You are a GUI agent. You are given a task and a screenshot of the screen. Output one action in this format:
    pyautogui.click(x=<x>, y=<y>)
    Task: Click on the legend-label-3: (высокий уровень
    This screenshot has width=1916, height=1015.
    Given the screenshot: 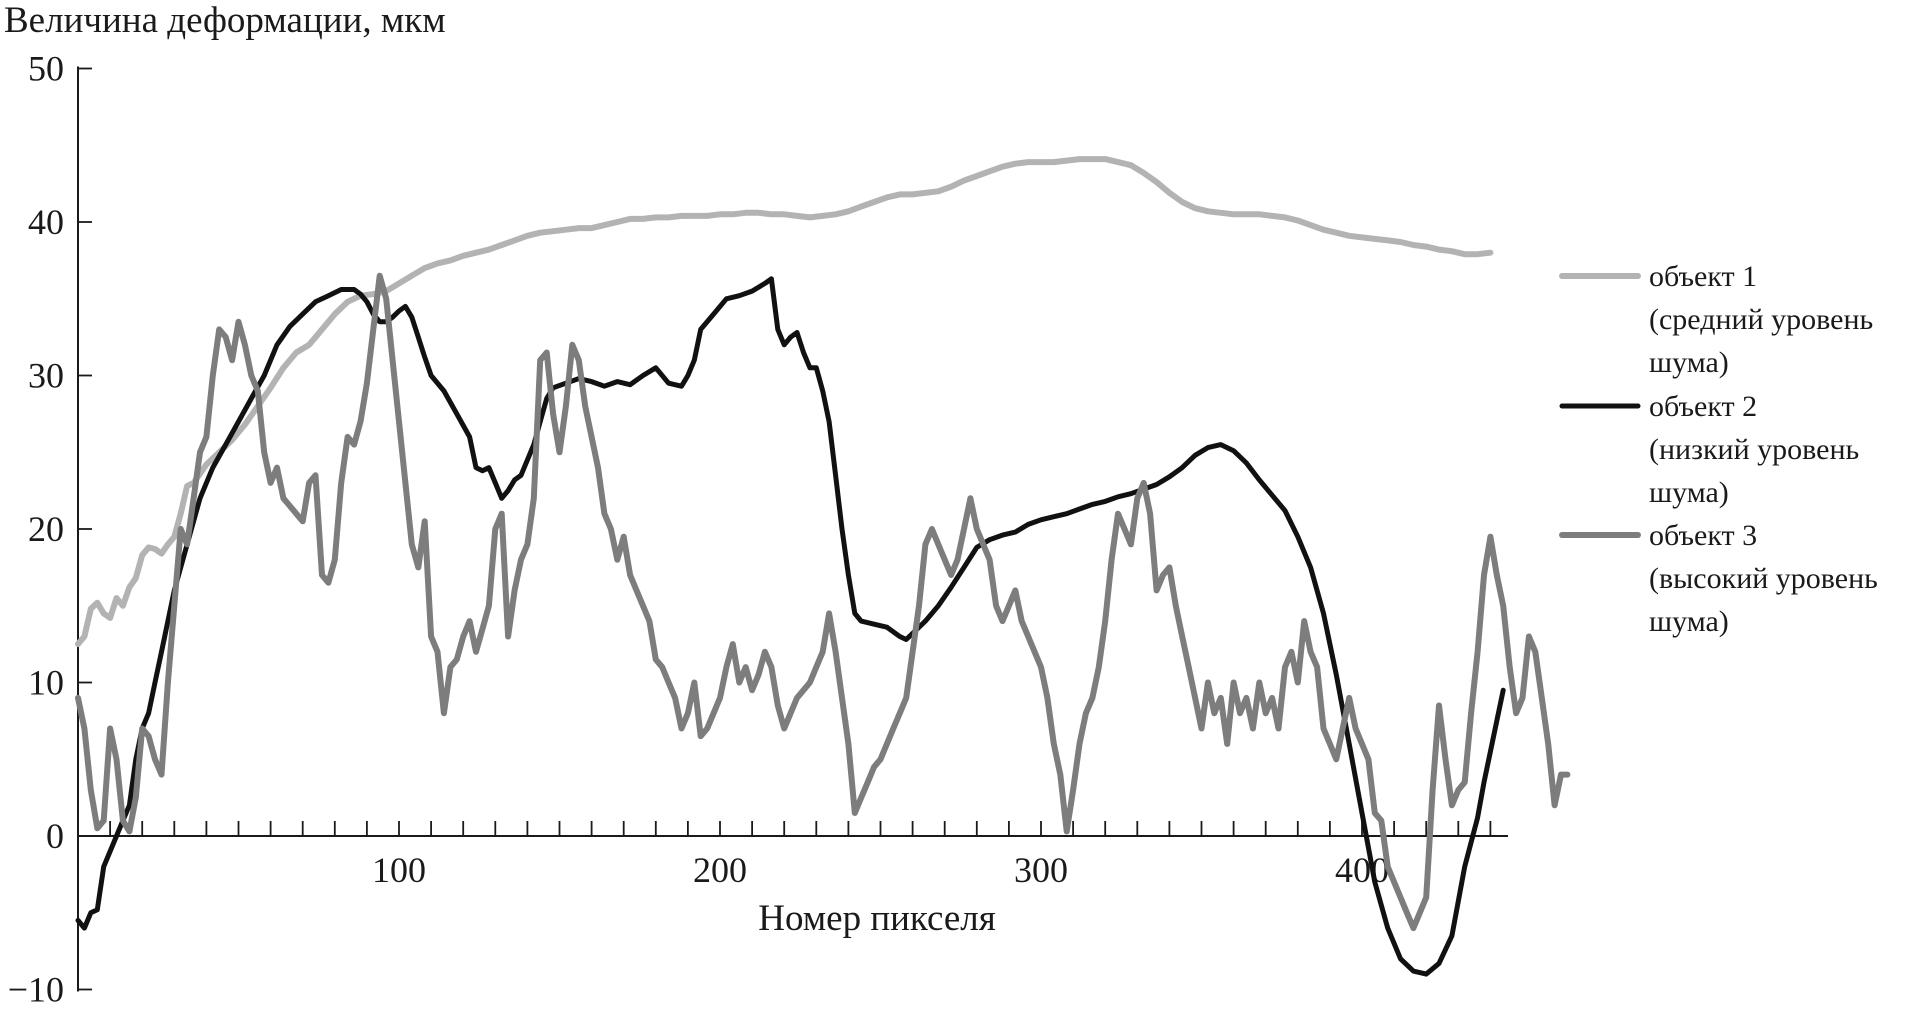 What is the action you would take?
    pyautogui.click(x=1763, y=578)
    